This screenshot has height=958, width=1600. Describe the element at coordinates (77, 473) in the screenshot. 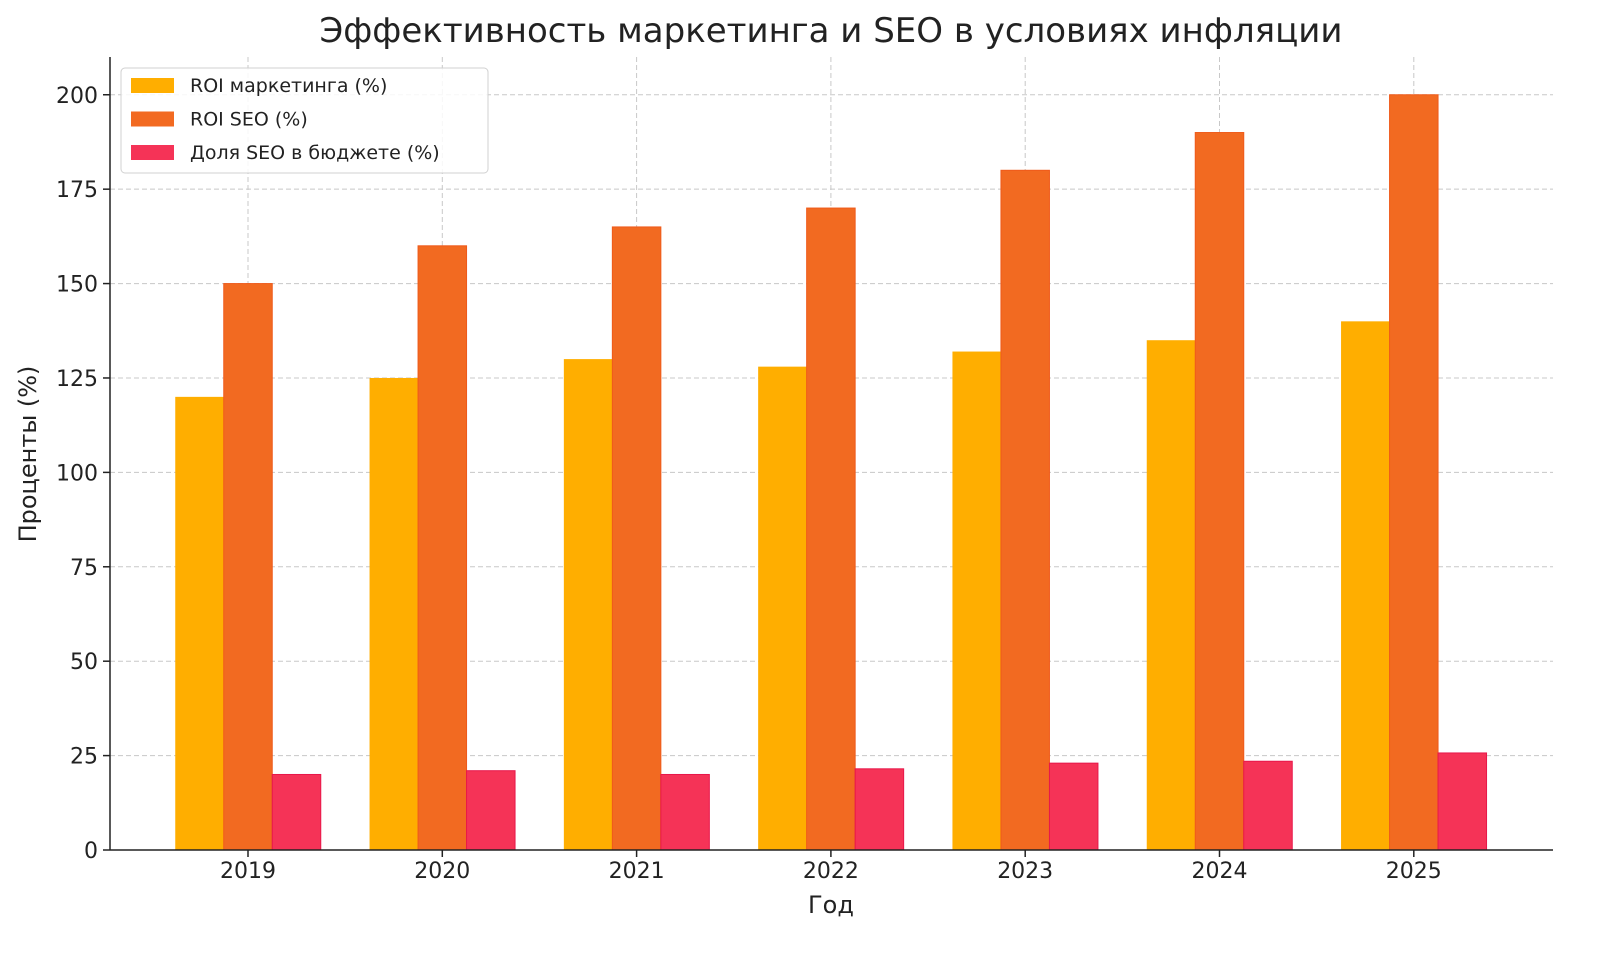

I see `y-tick-label: 100` at that location.